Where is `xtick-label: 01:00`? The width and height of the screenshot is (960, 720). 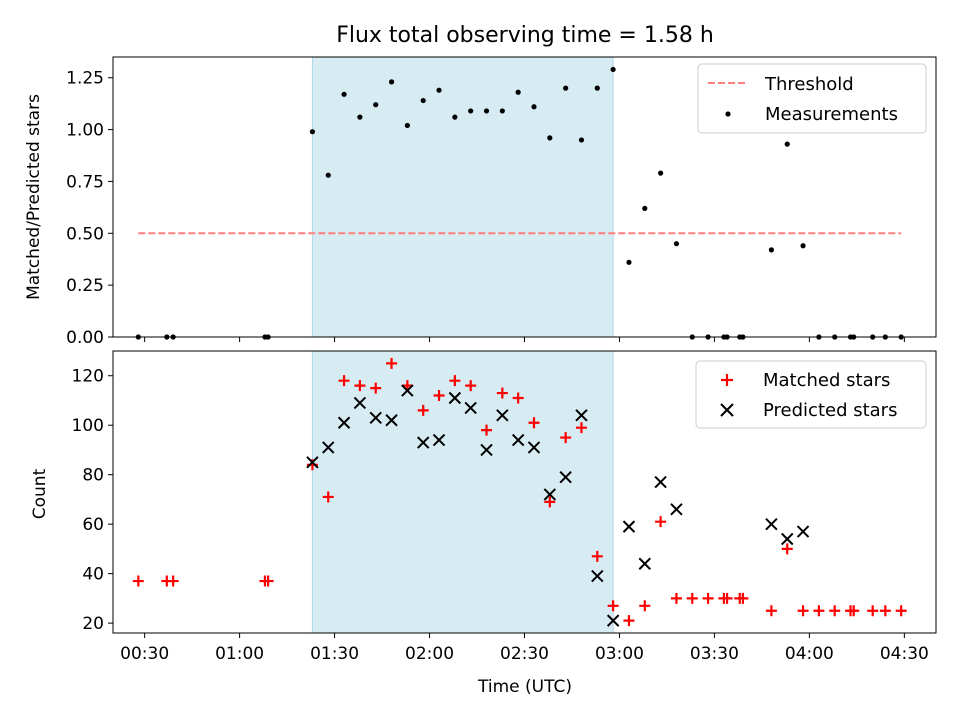 xtick-label: 01:00 is located at coordinates (239, 654).